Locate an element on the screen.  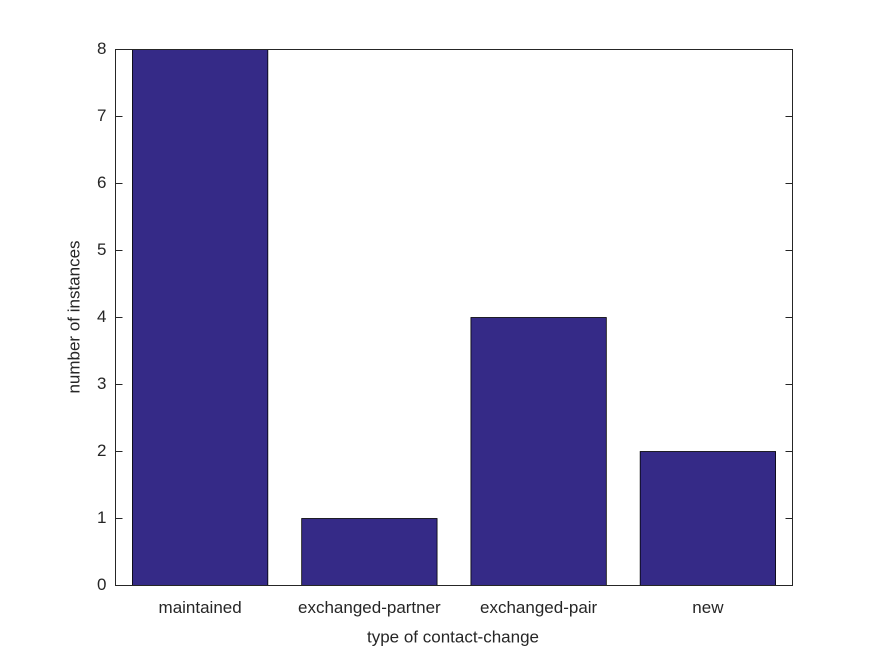
y-tick-label: 0 is located at coordinates (101, 584).